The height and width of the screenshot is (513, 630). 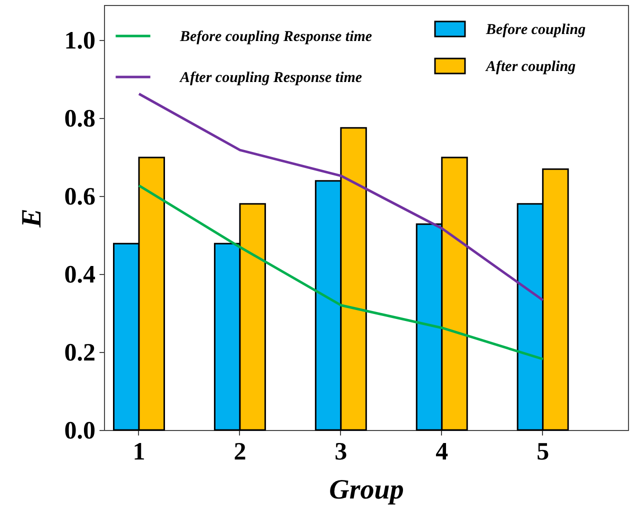 What do you see at coordinates (530, 67) in the screenshot?
I see `legend-label: After coupling` at bounding box center [530, 67].